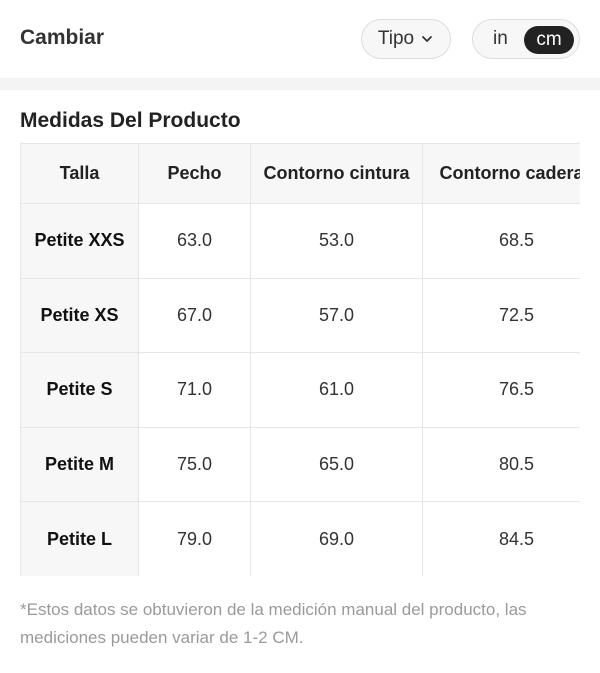 Image resolution: width=600 pixels, height=673 pixels. What do you see at coordinates (194, 390) in the screenshot?
I see `chest-cell: 71.0` at bounding box center [194, 390].